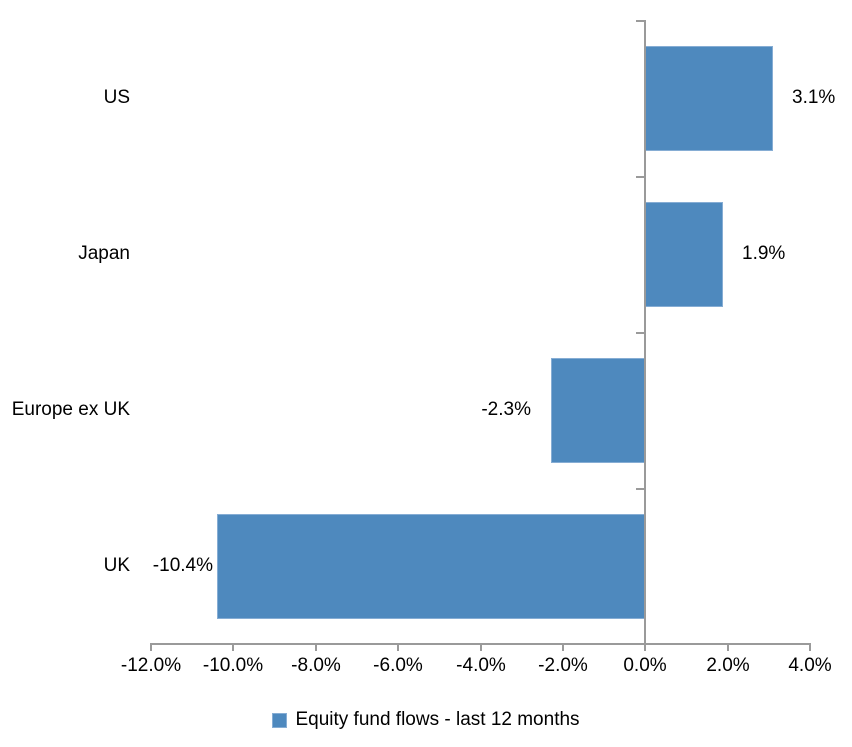 The height and width of the screenshot is (747, 852). What do you see at coordinates (814, 97) in the screenshot?
I see `data-label: 3.1%` at bounding box center [814, 97].